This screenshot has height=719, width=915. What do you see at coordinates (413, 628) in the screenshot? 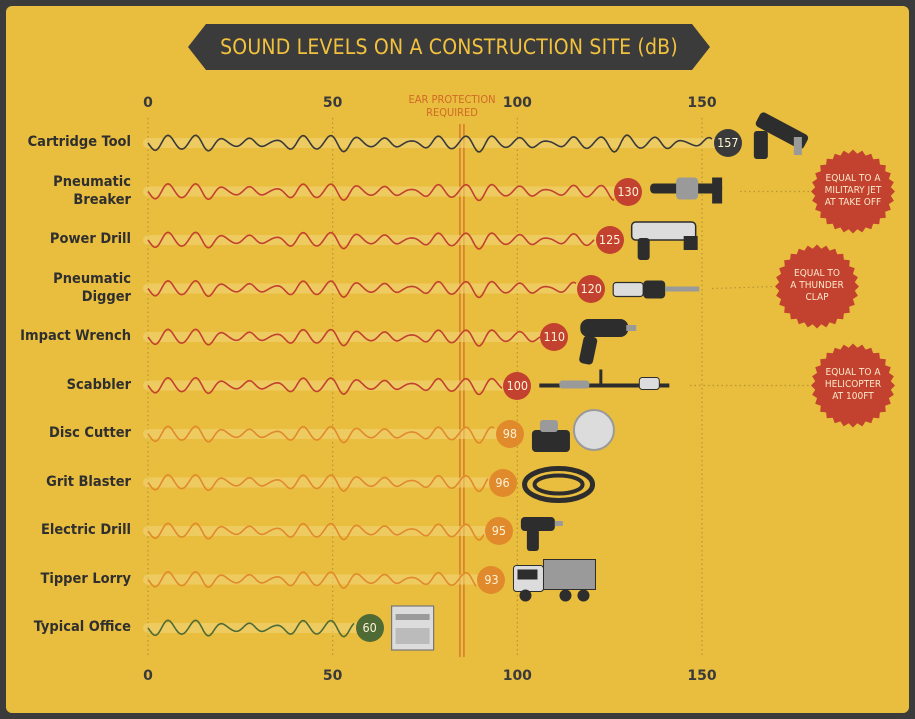
I see `photocopier-icon` at bounding box center [413, 628].